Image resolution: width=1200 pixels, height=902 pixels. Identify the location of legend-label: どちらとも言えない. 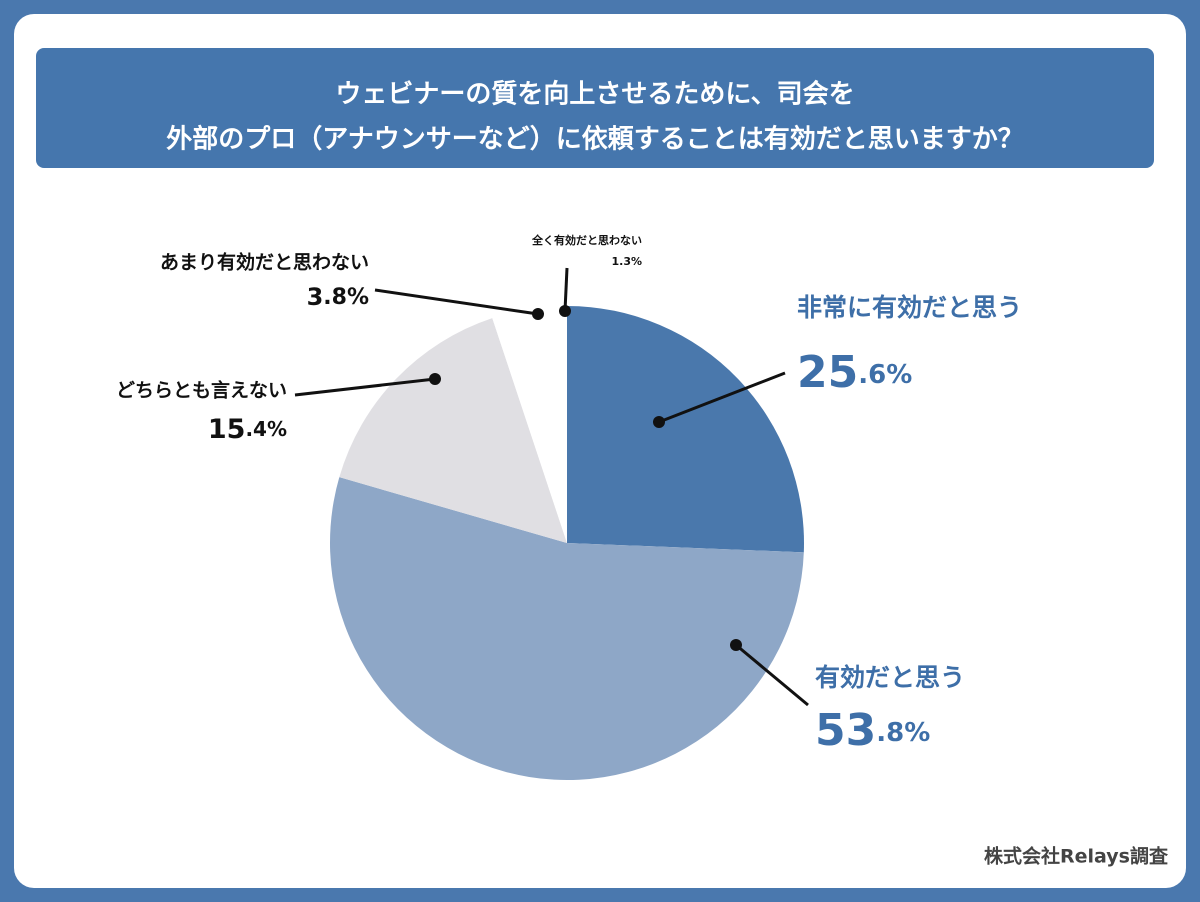
(201, 390).